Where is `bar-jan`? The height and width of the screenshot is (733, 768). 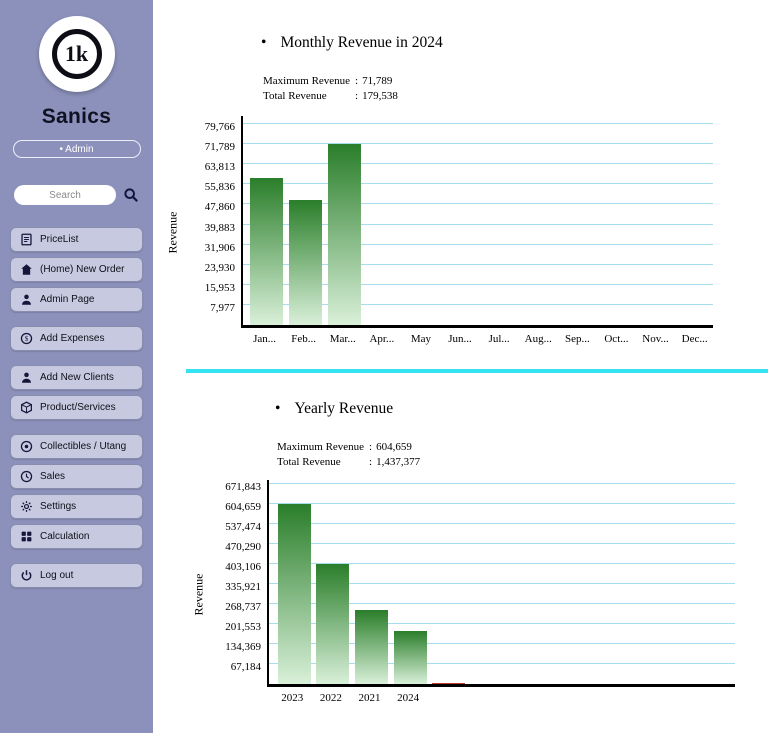
bar-jan is located at coordinates (267, 251).